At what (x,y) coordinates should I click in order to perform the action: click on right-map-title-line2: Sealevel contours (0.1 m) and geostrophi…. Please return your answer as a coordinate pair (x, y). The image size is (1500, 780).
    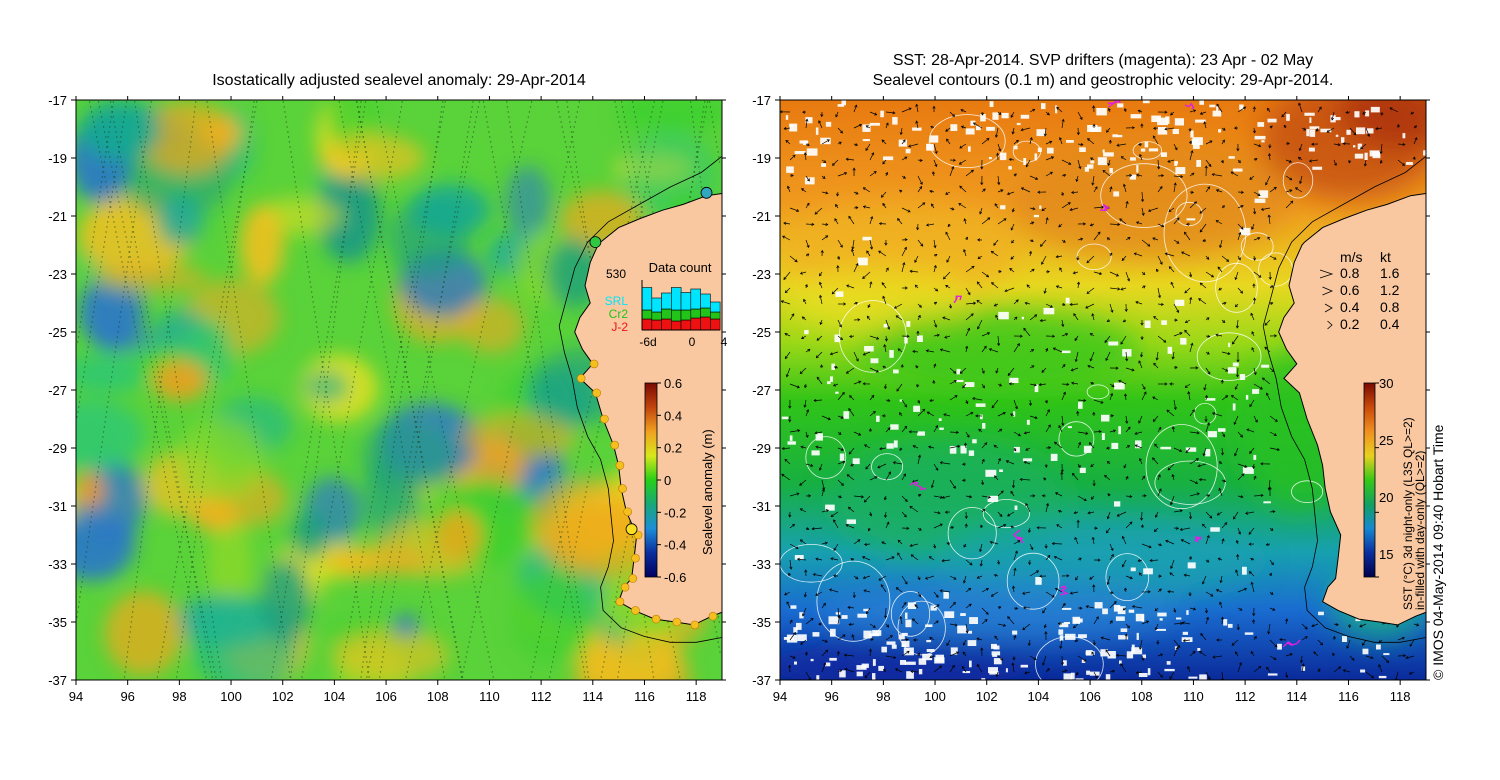
    Looking at the image, I should click on (1103, 80).